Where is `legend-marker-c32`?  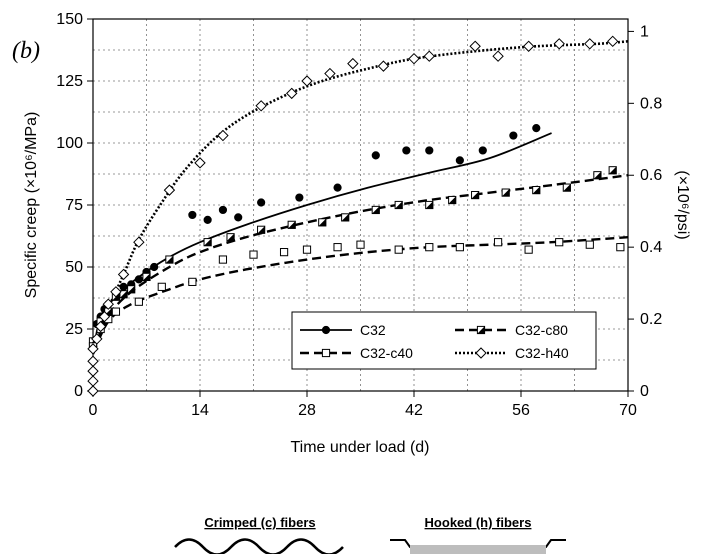
legend-marker-c32 is located at coordinates (326, 330).